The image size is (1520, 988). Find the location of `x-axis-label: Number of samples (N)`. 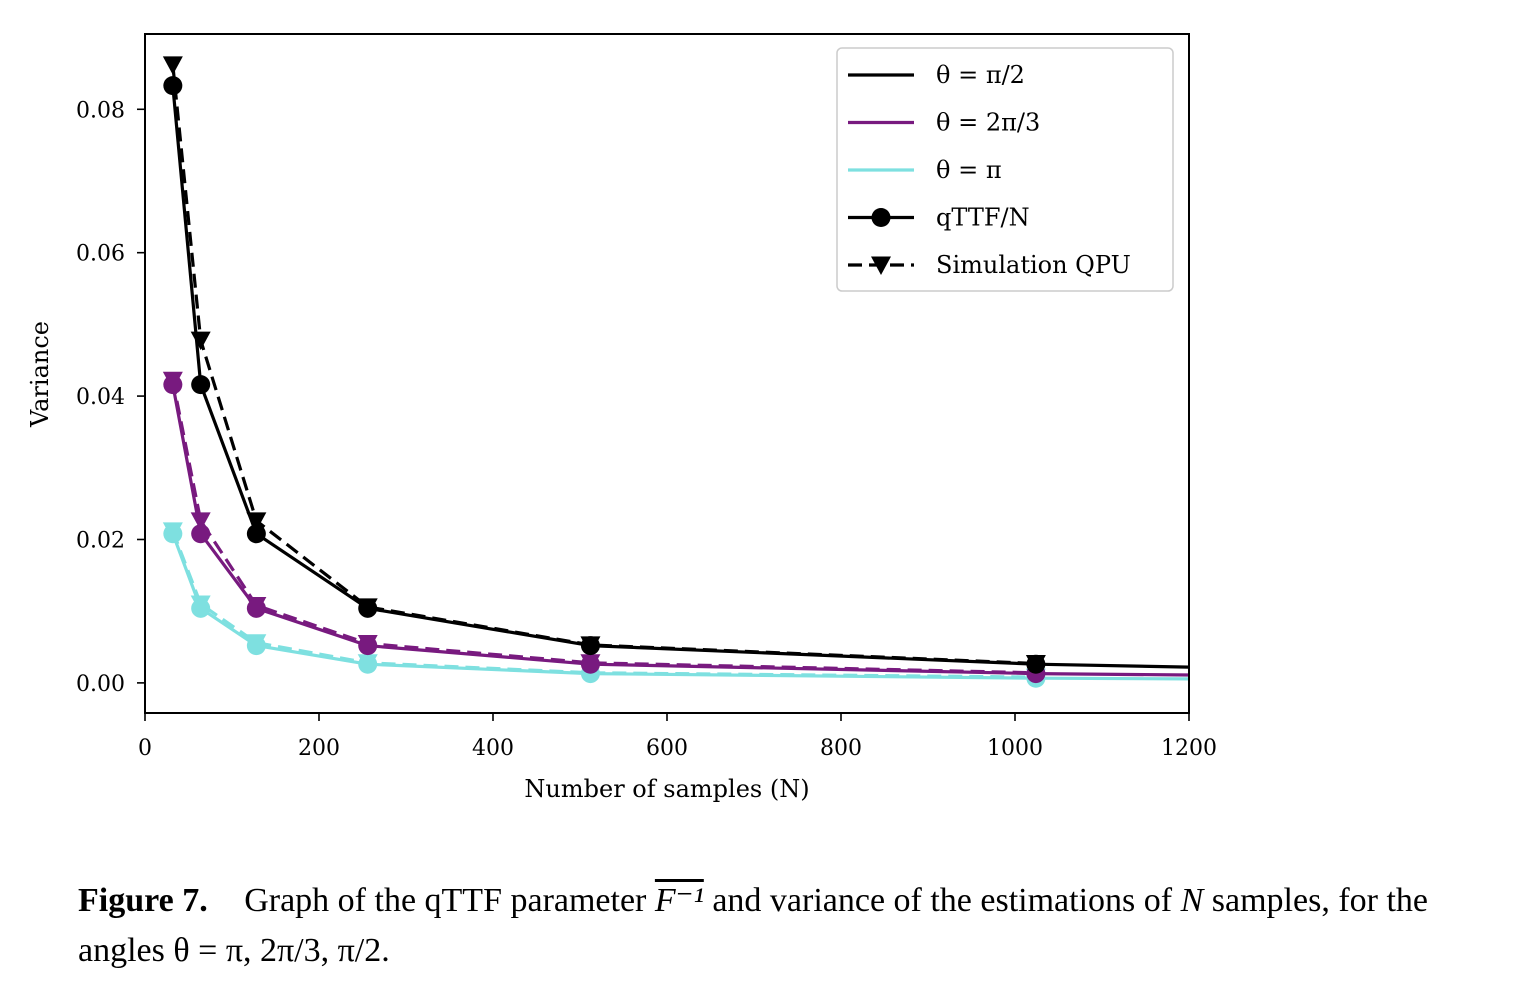

x-axis-label: Number of samples (N) is located at coordinates (666, 789).